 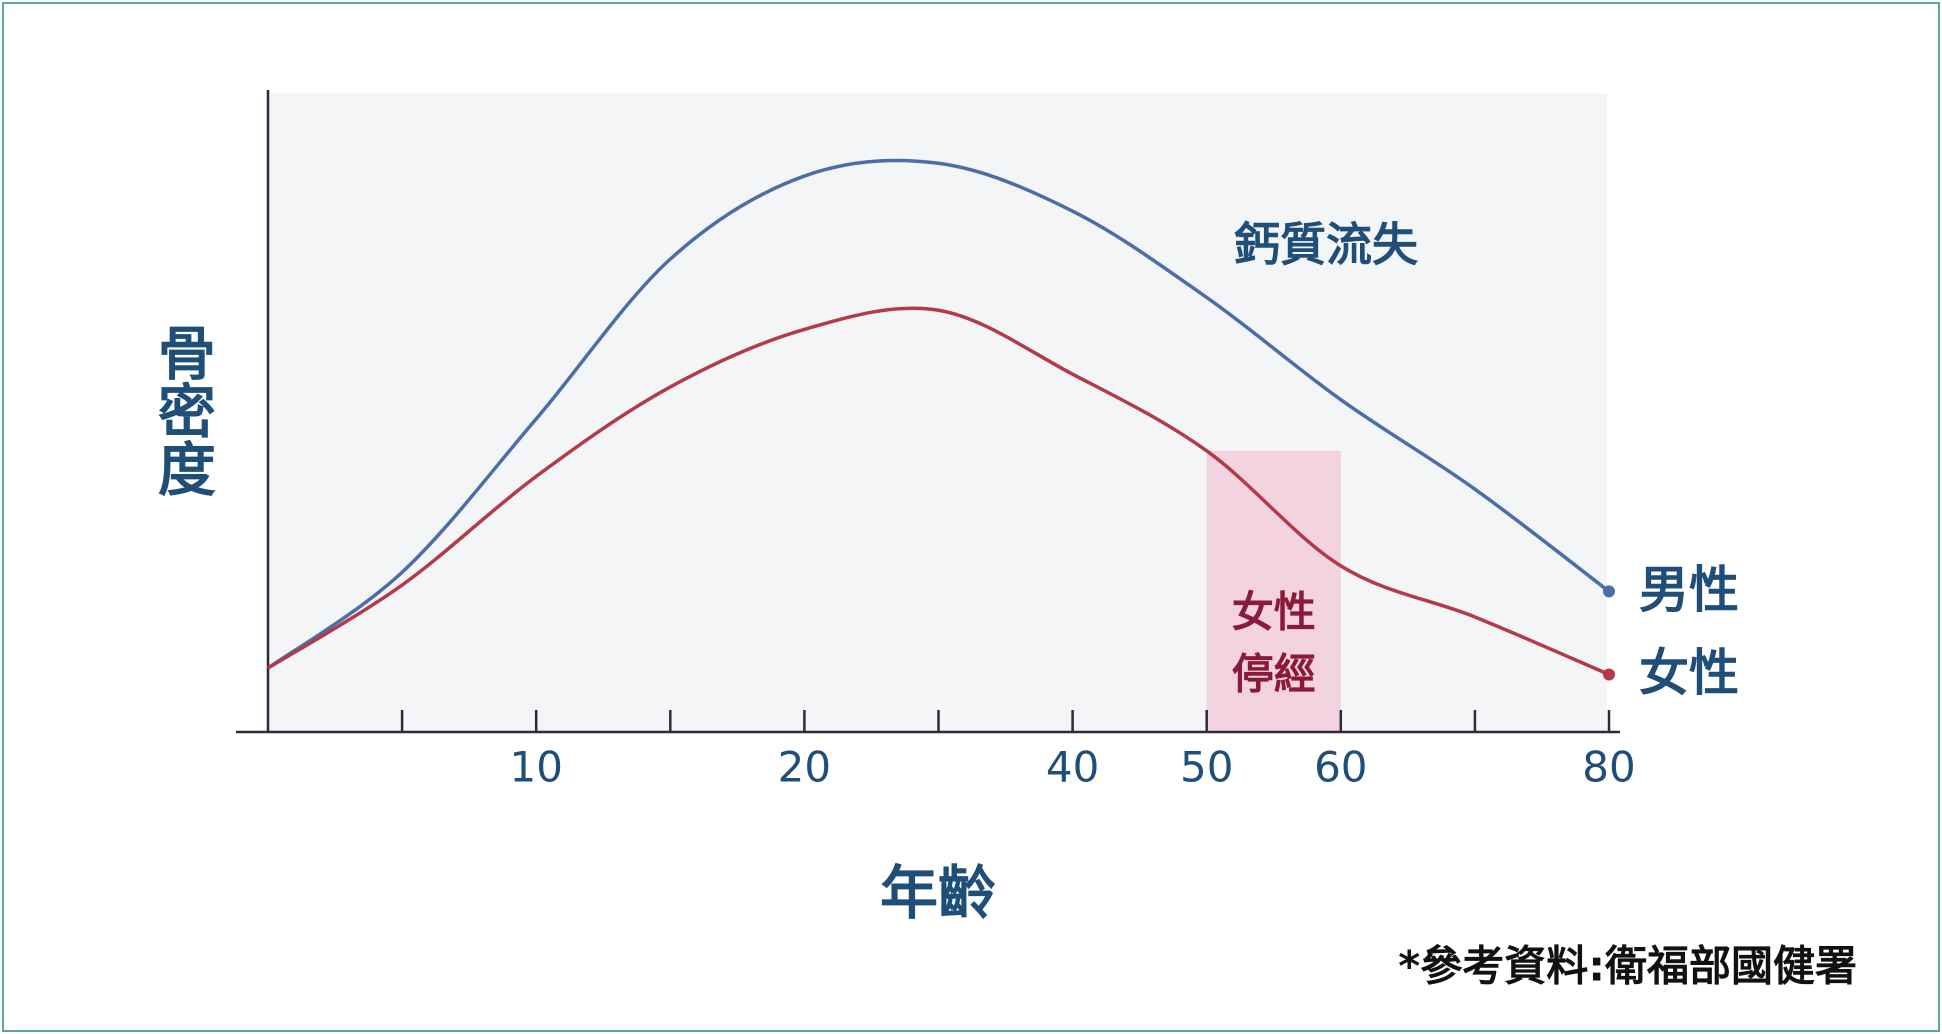 What do you see at coordinates (1608, 767) in the screenshot?
I see `x-tick-label: 80` at bounding box center [1608, 767].